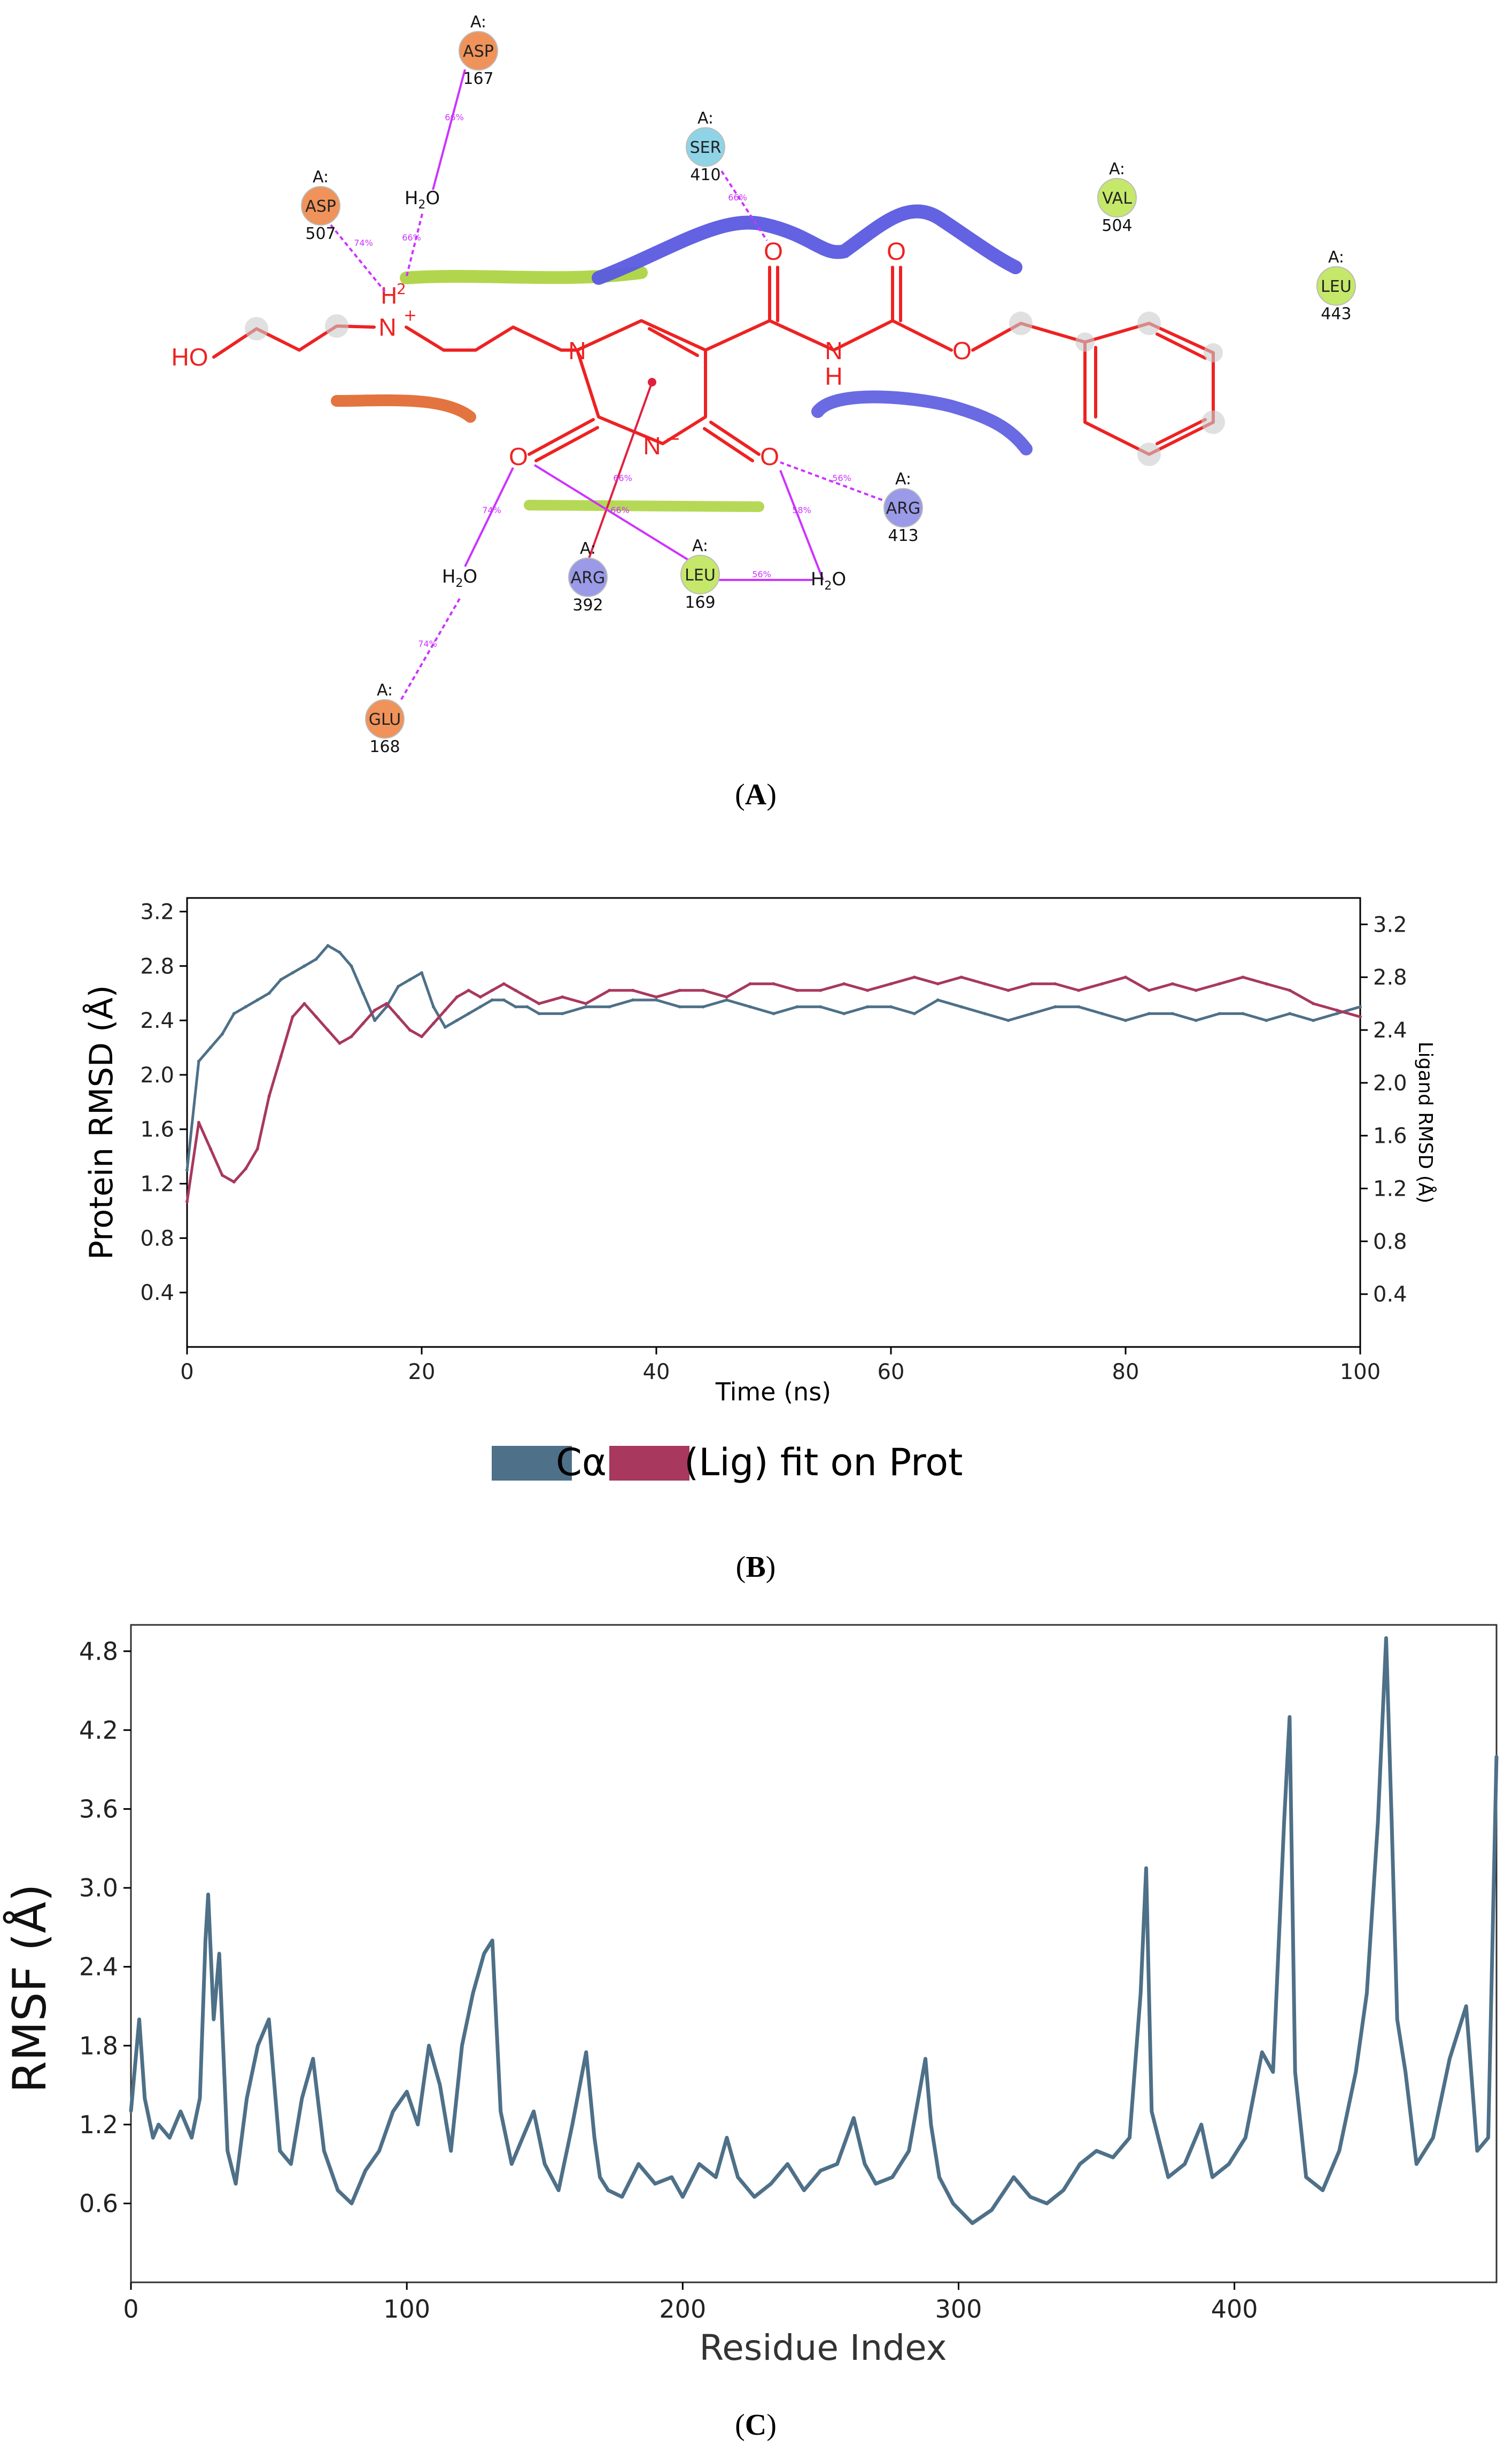  Describe the element at coordinates (157, 966) in the screenshot. I see `rmsd-ytick-label-6: 2.8` at that location.